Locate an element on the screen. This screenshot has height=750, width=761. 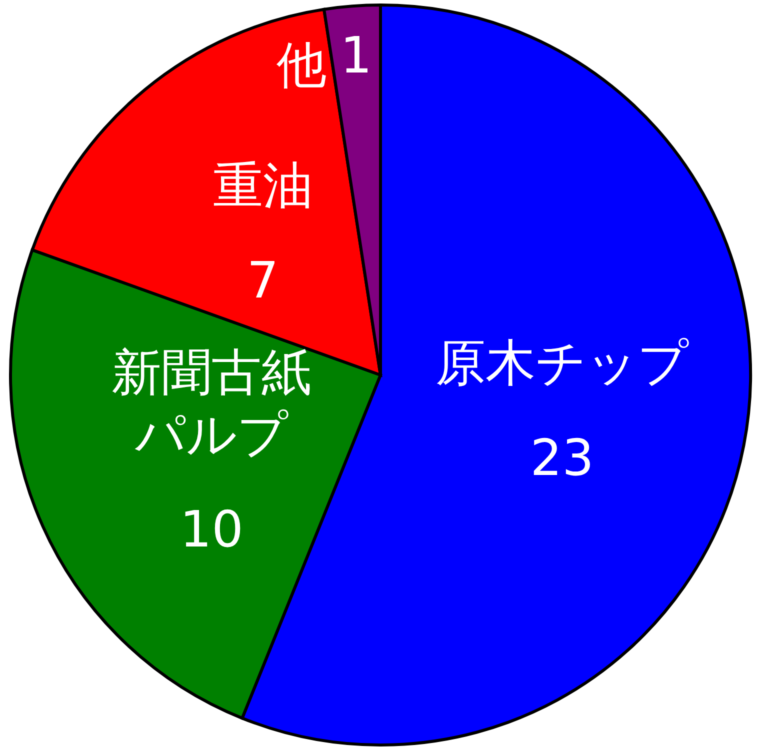
slice-label: 重油 is located at coordinates (262, 185).